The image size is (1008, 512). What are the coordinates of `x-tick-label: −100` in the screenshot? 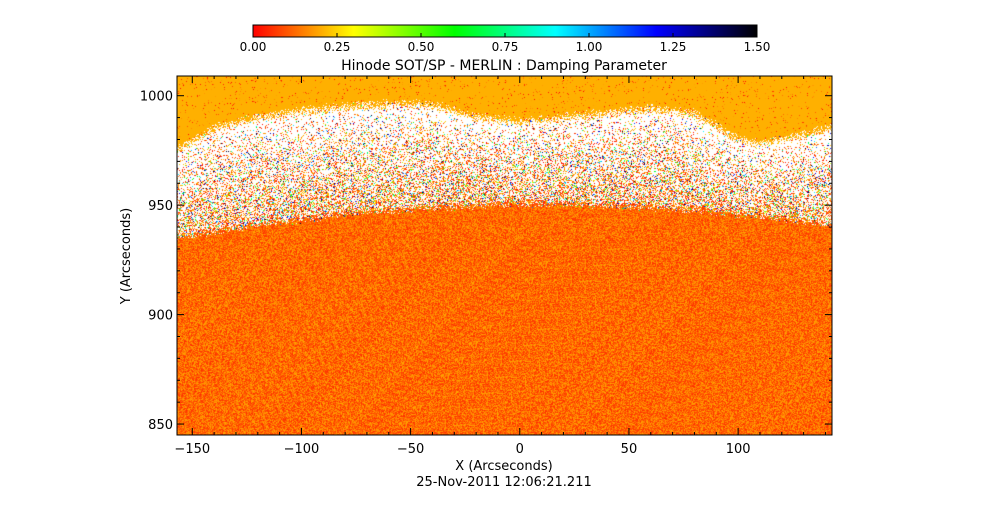 It's located at (302, 449).